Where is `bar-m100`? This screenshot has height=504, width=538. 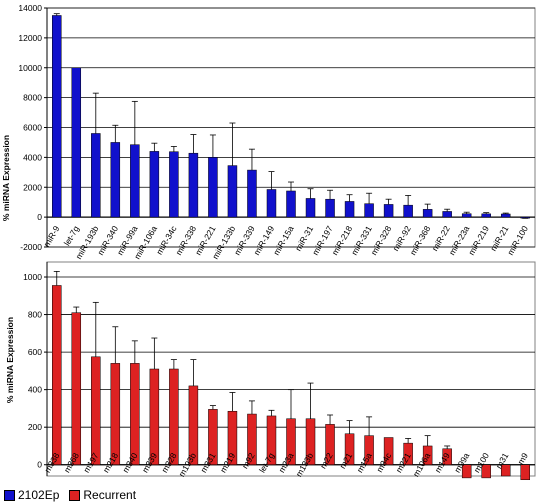
bar-m100 is located at coordinates (486, 471).